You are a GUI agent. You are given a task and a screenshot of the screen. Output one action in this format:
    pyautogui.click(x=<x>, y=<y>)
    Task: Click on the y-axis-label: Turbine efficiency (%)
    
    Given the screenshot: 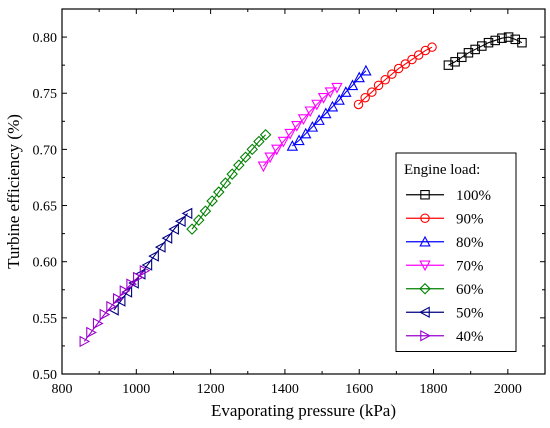 What is the action you would take?
    pyautogui.click(x=13, y=191)
    